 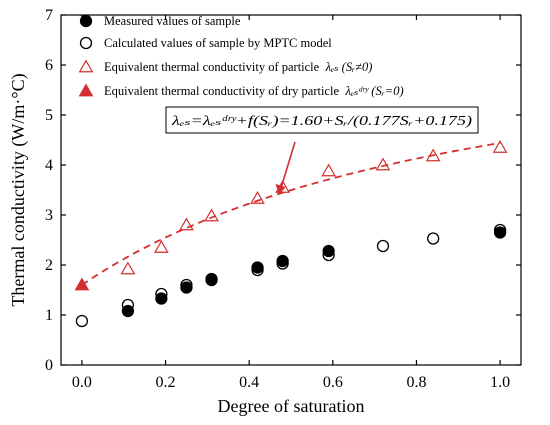 I want to click on y-axis-title: Thermal conductivity (W/m·°C), so click(x=18, y=189).